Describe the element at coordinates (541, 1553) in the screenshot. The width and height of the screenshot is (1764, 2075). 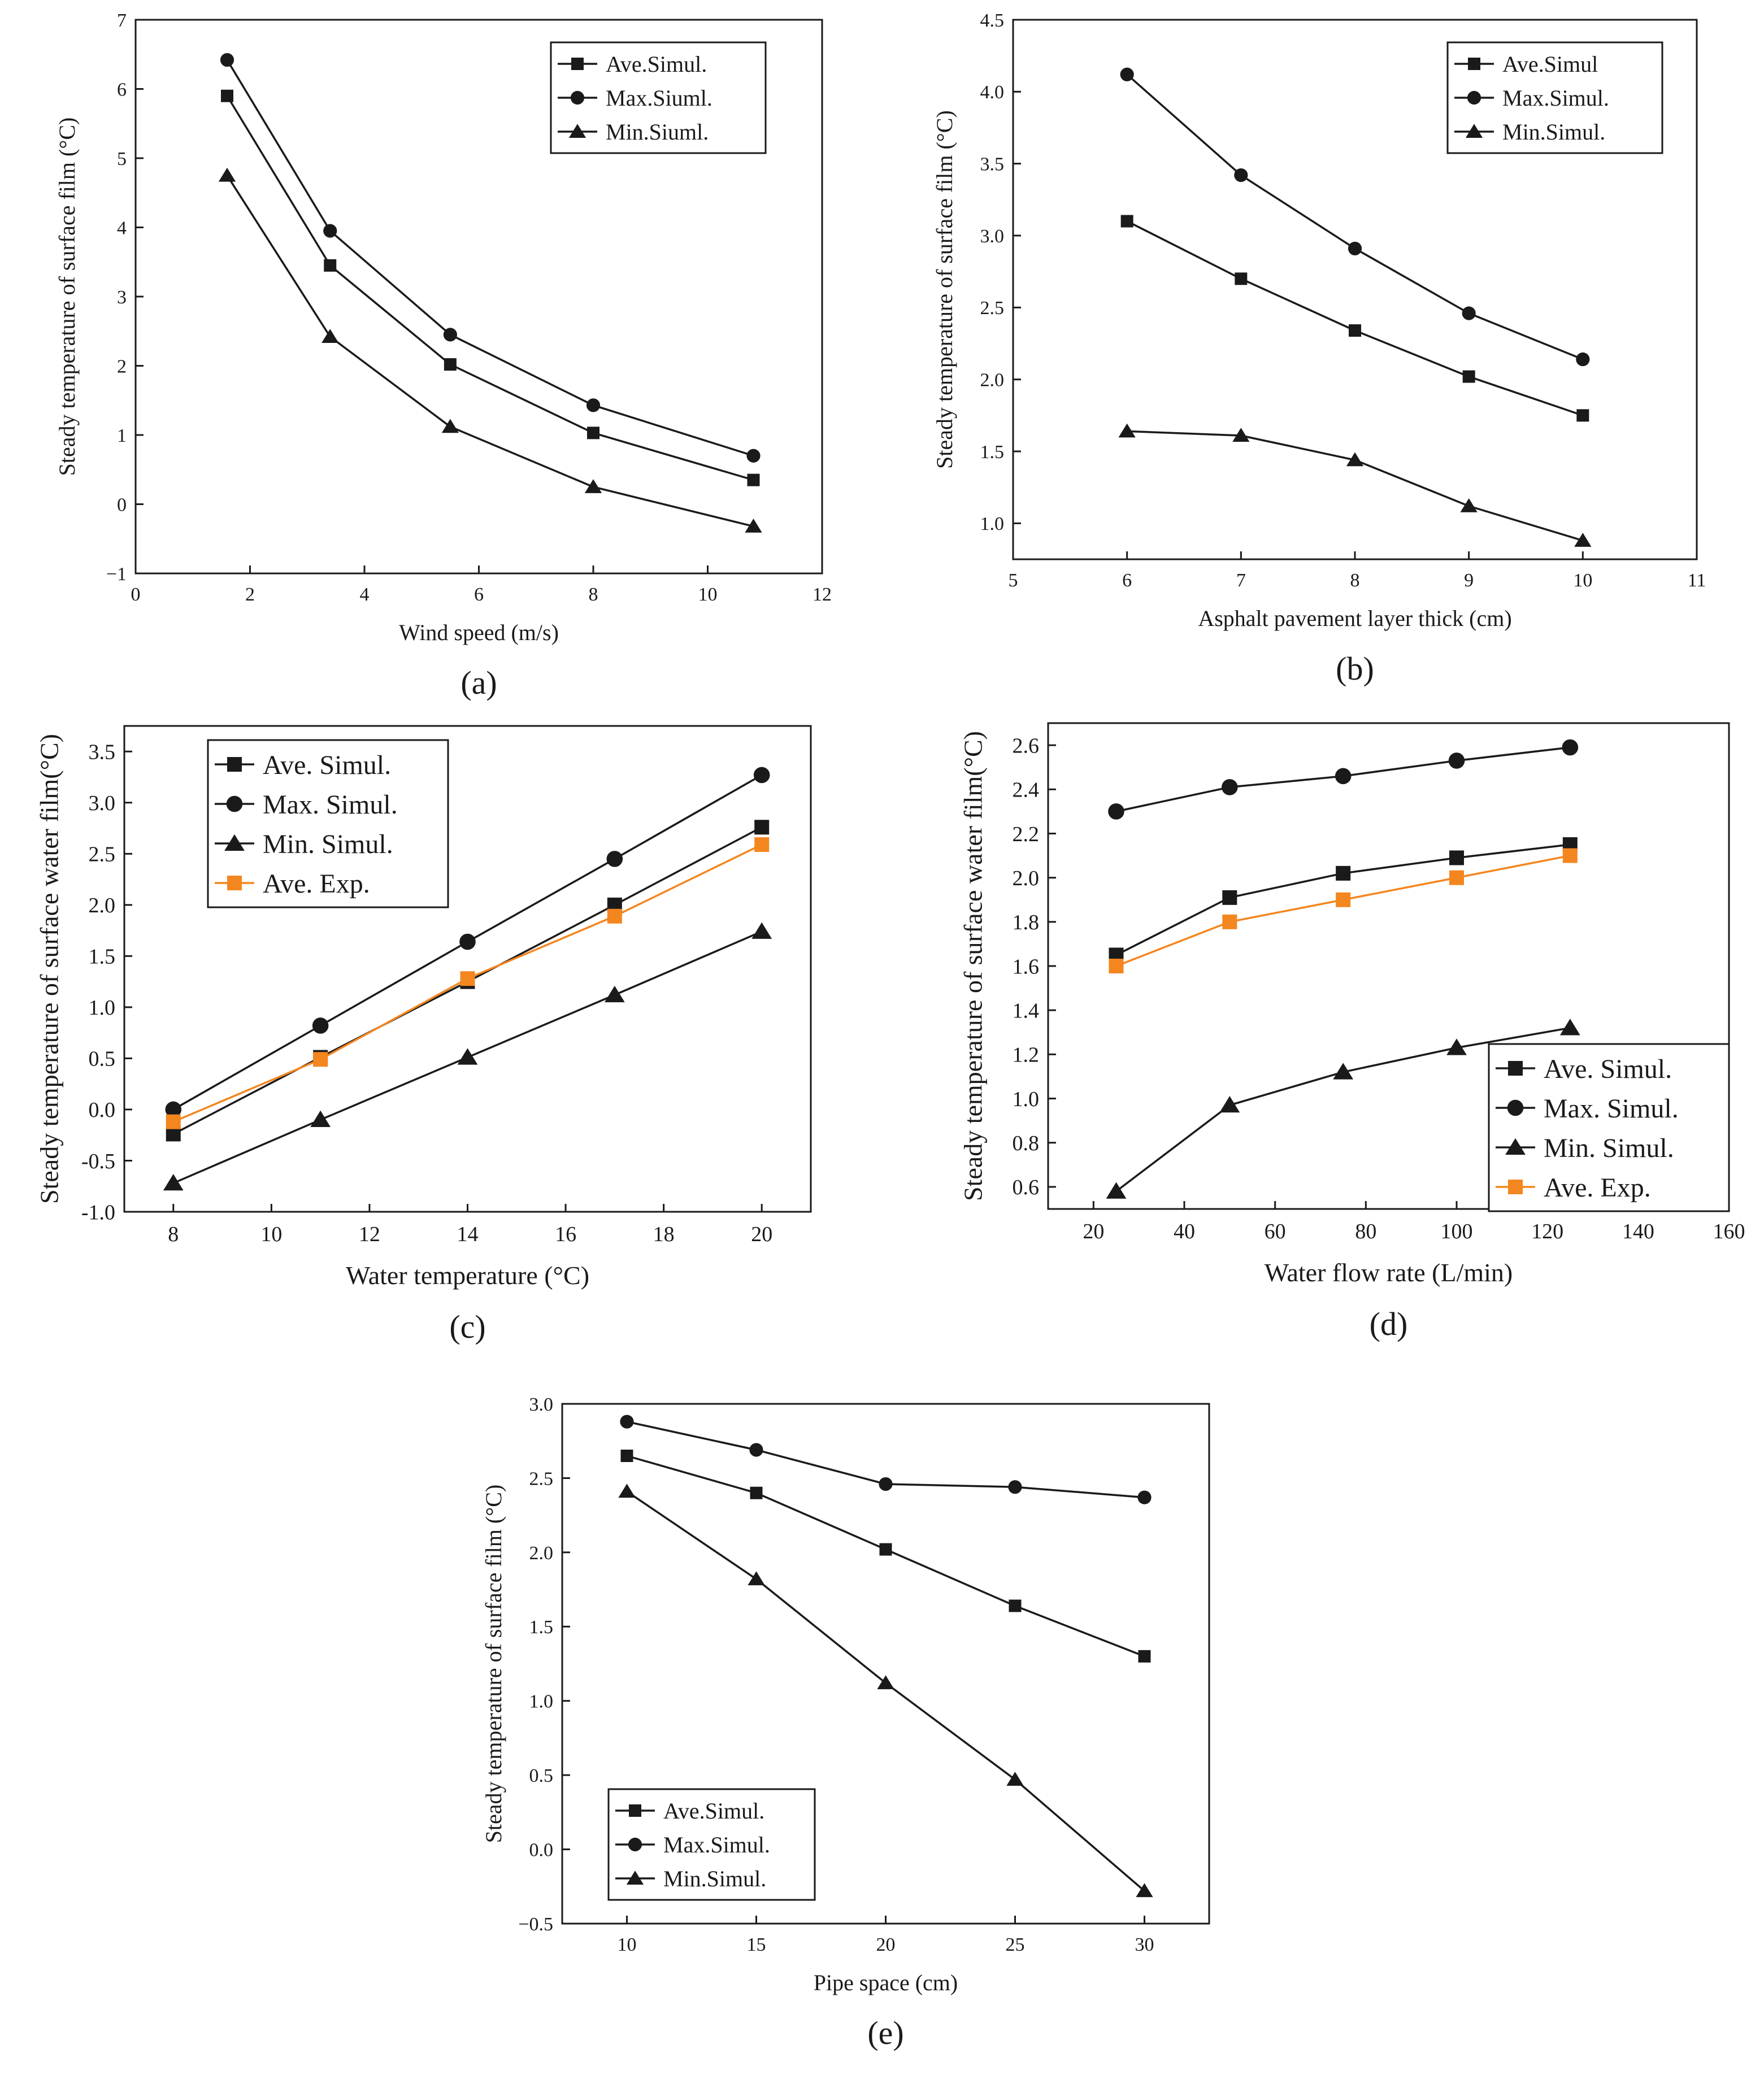
I see `y-tick-label: 2.0` at that location.